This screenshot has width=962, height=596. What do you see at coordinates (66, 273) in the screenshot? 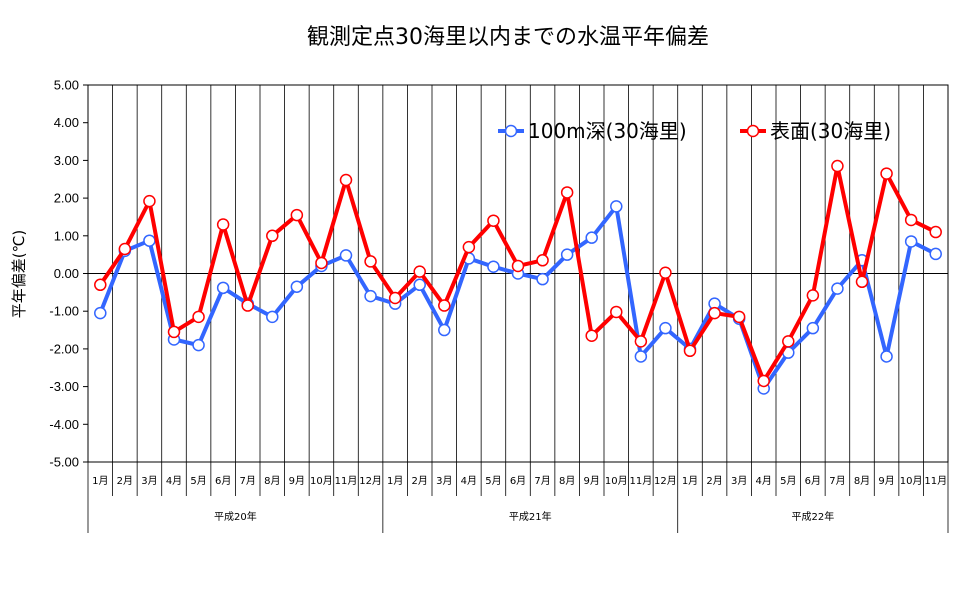
I see `y-tick-label: 0.00` at bounding box center [66, 273].